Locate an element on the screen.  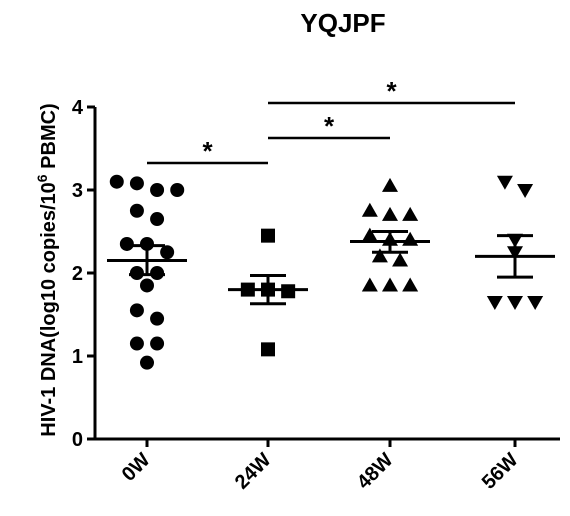
y-axis-label-exponent: 6 is located at coordinates (42, 178).